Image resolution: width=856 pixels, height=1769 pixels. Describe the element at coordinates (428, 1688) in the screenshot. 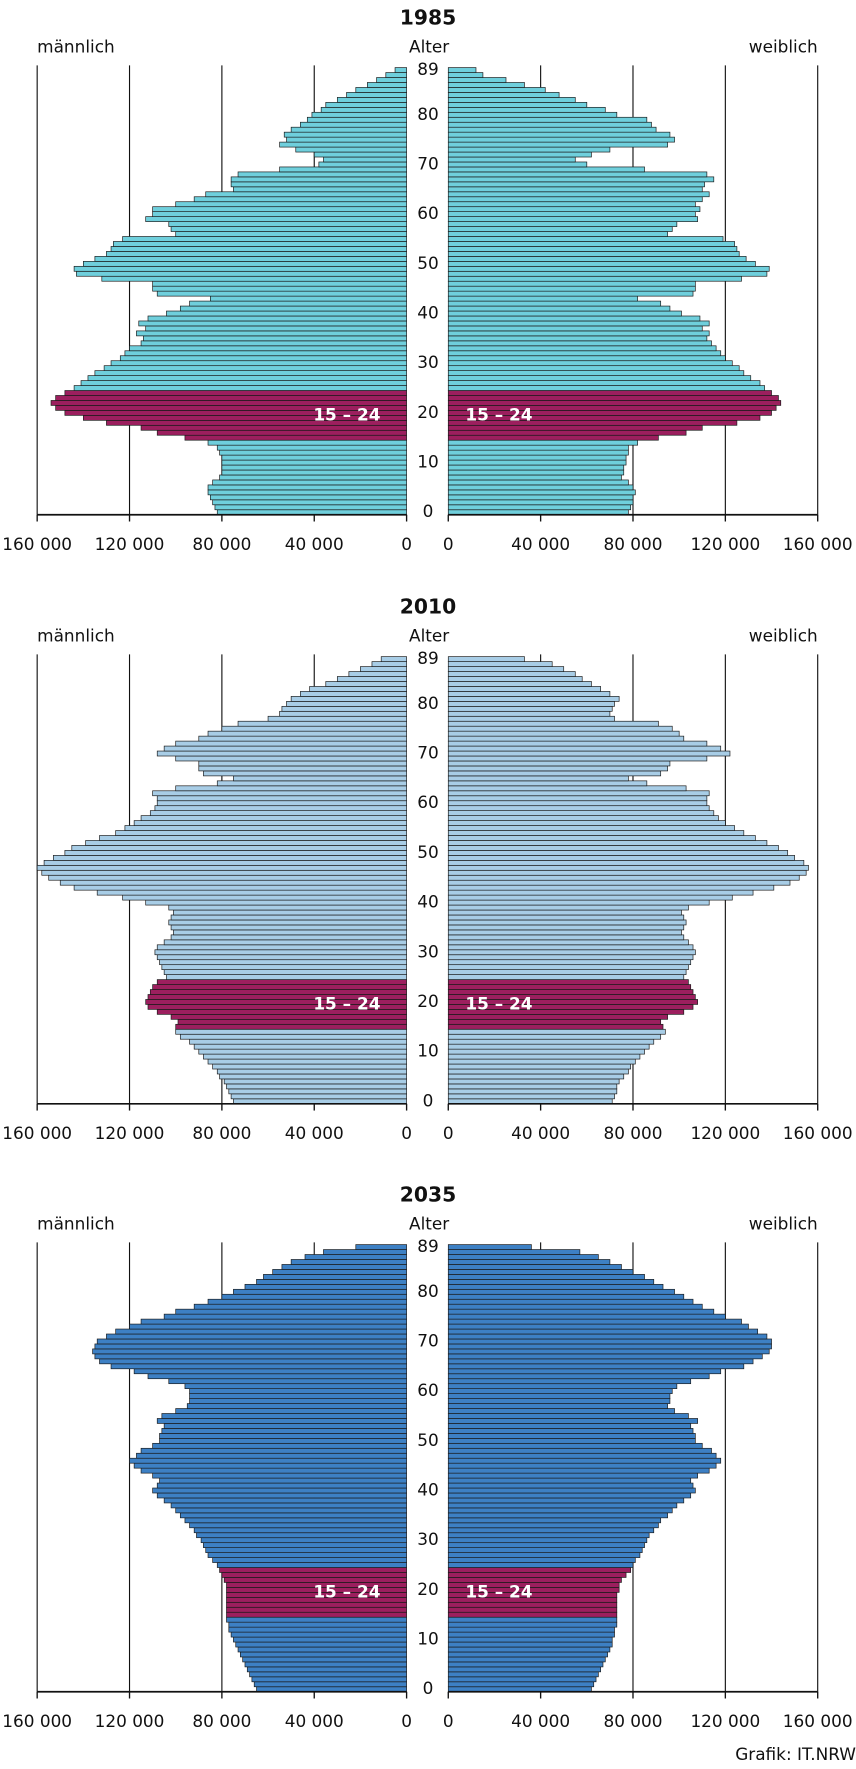

I see `age-label: 0` at that location.